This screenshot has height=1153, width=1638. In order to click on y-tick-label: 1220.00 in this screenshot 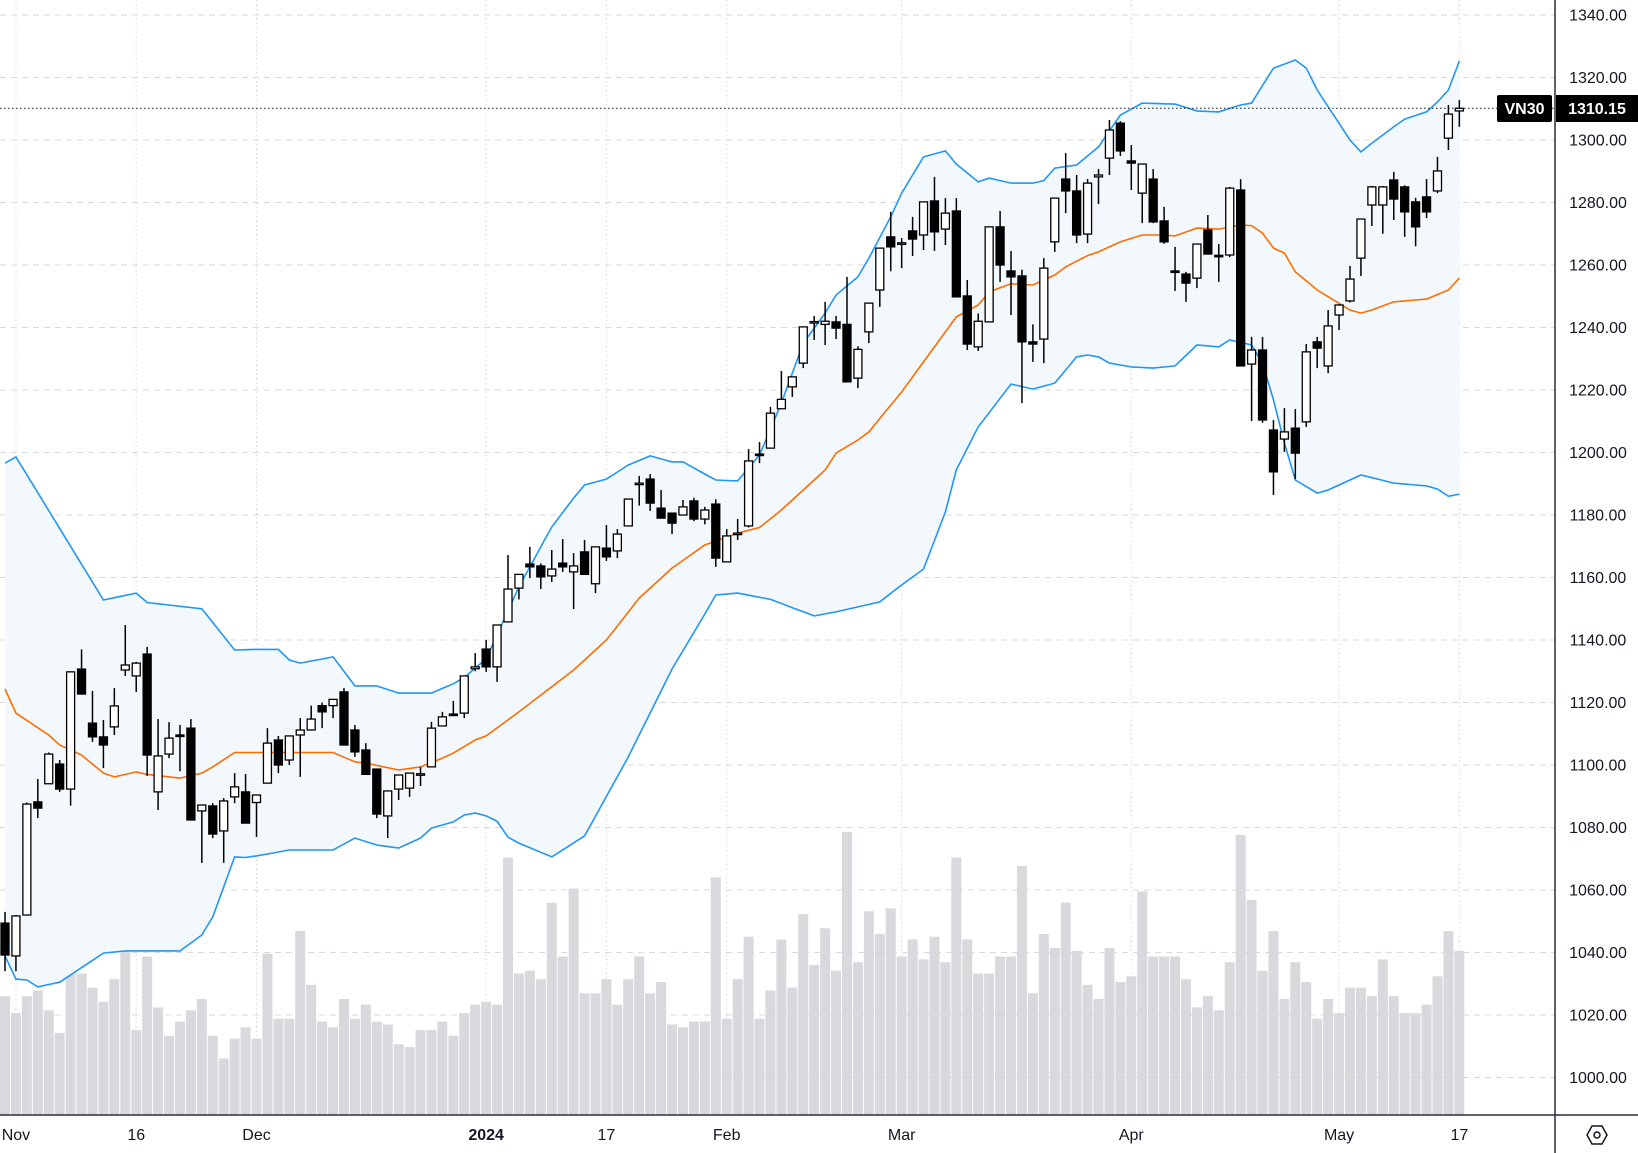, I will do `click(1598, 391)`.